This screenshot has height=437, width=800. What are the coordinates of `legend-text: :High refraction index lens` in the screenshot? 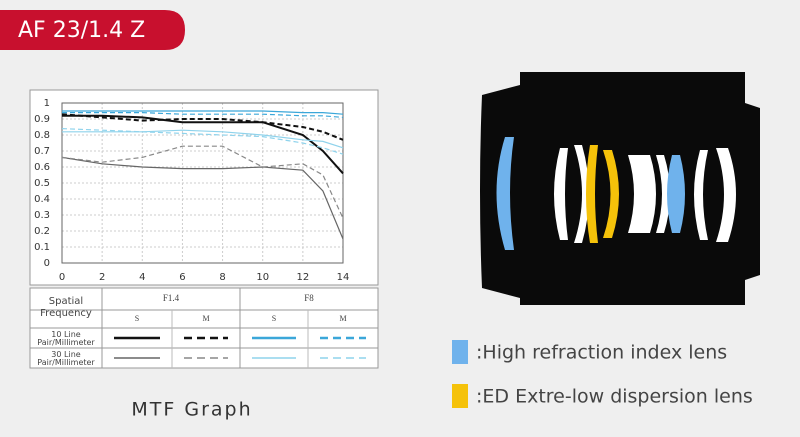 It's located at (601, 353).